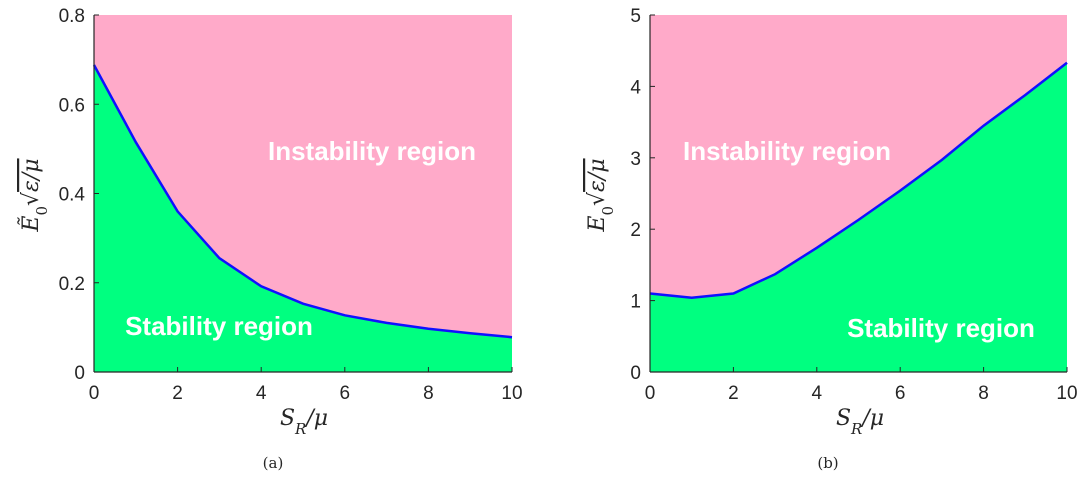  I want to click on y-tick-label: 0.6, so click(72, 105).